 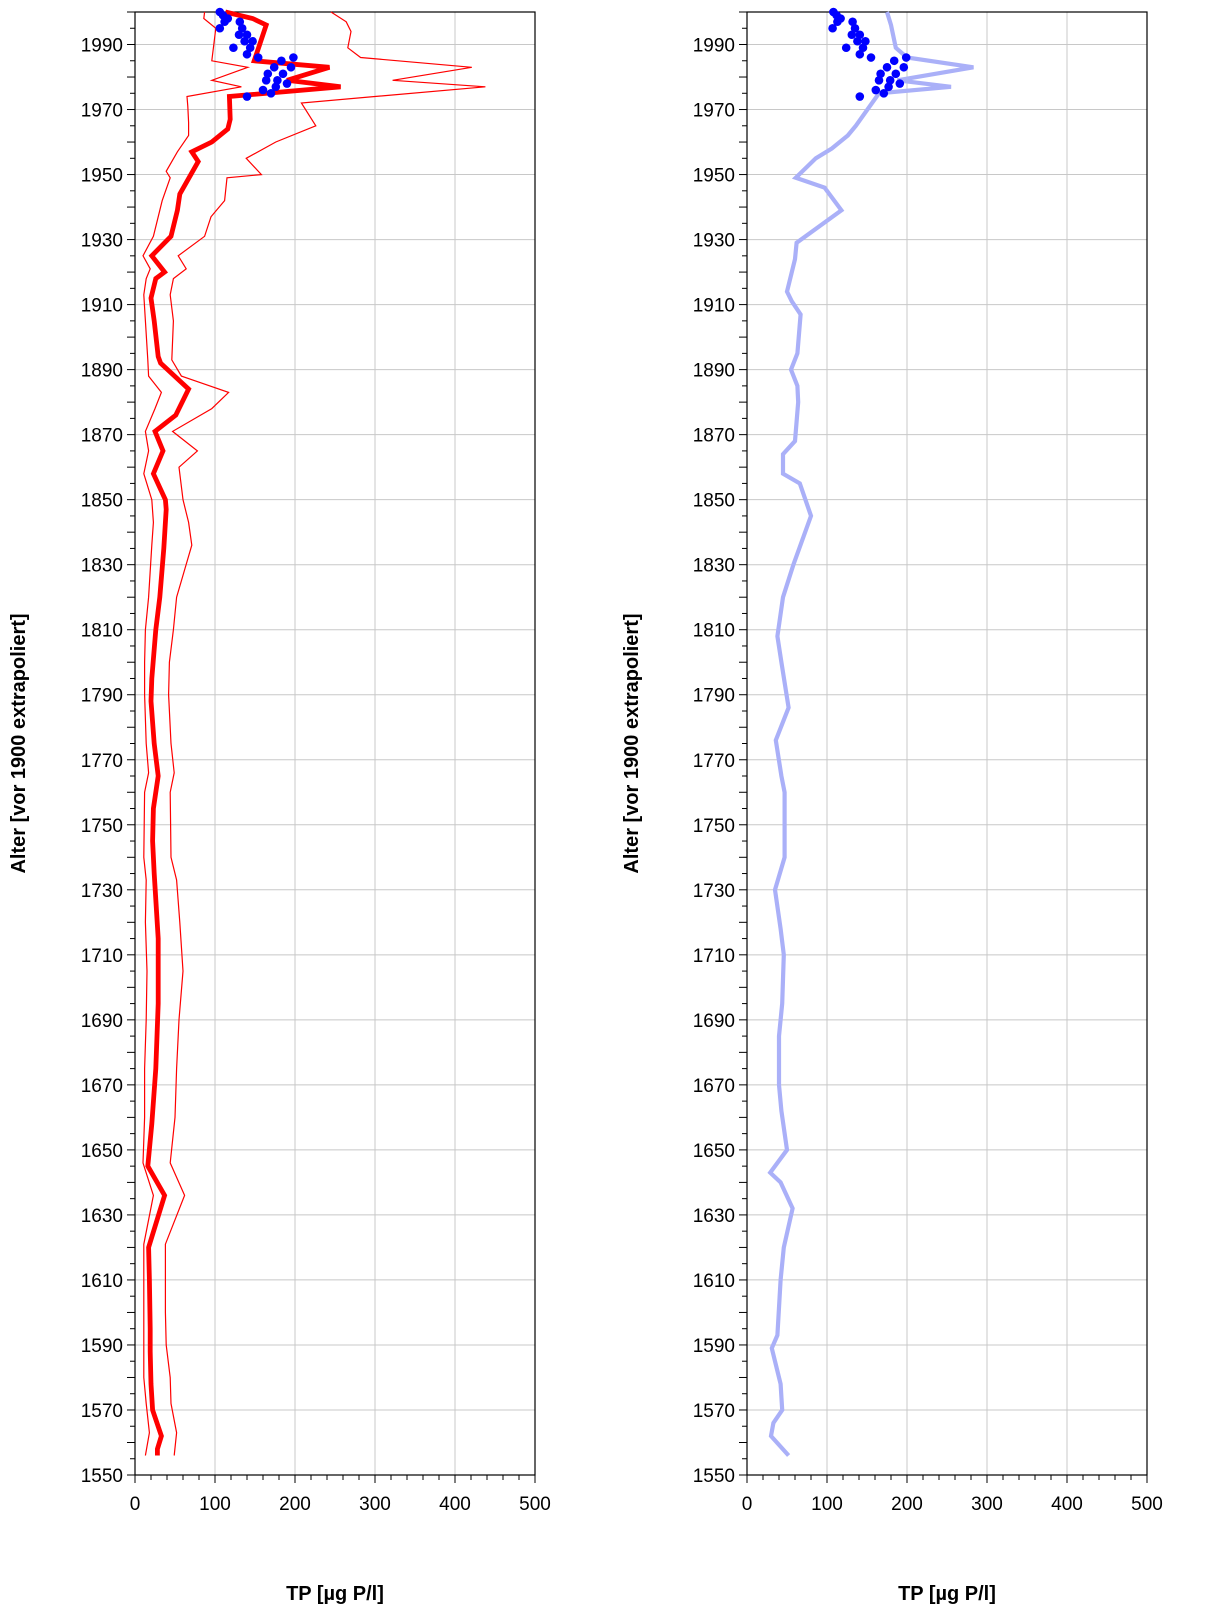 I want to click on x-tick-label: 0, so click(x=135, y=1504).